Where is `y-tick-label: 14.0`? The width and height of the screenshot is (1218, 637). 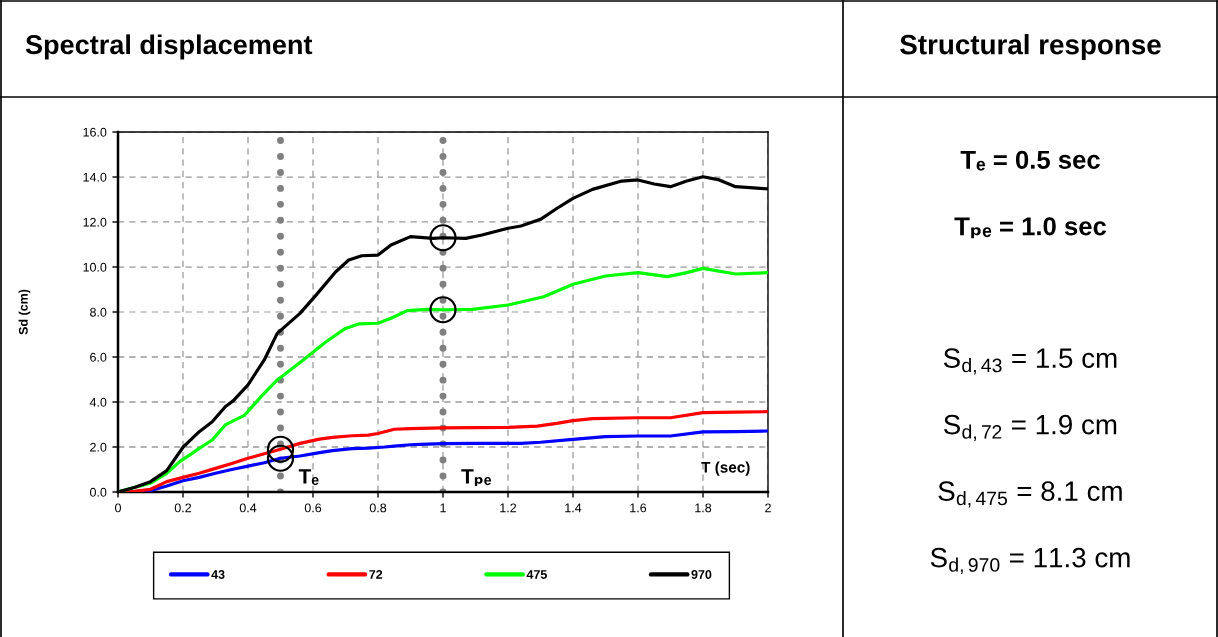
y-tick-label: 14.0 is located at coordinates (95, 177).